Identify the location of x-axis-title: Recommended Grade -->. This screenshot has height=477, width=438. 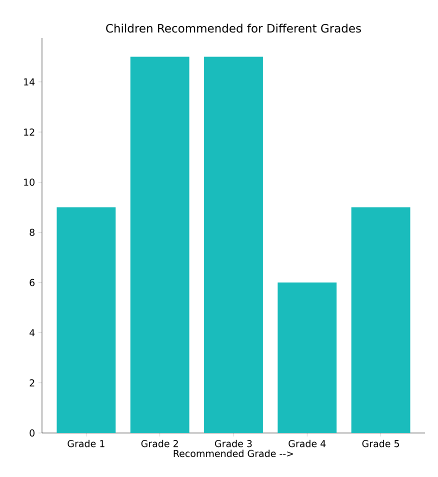
(234, 454).